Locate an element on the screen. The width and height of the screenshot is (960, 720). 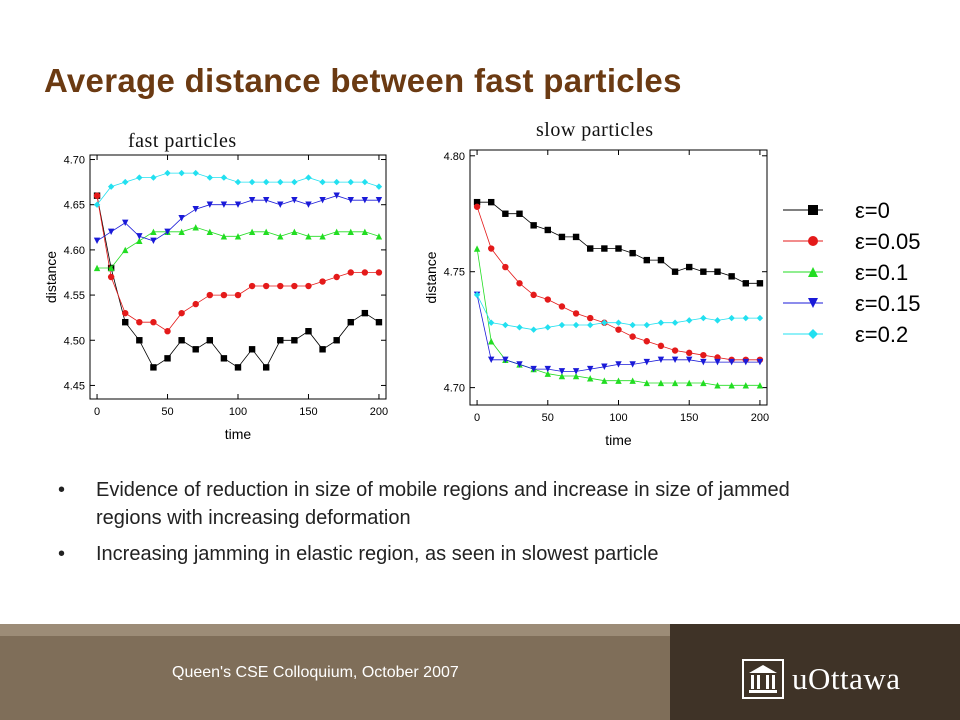
plot-frame is located at coordinates (618, 277).